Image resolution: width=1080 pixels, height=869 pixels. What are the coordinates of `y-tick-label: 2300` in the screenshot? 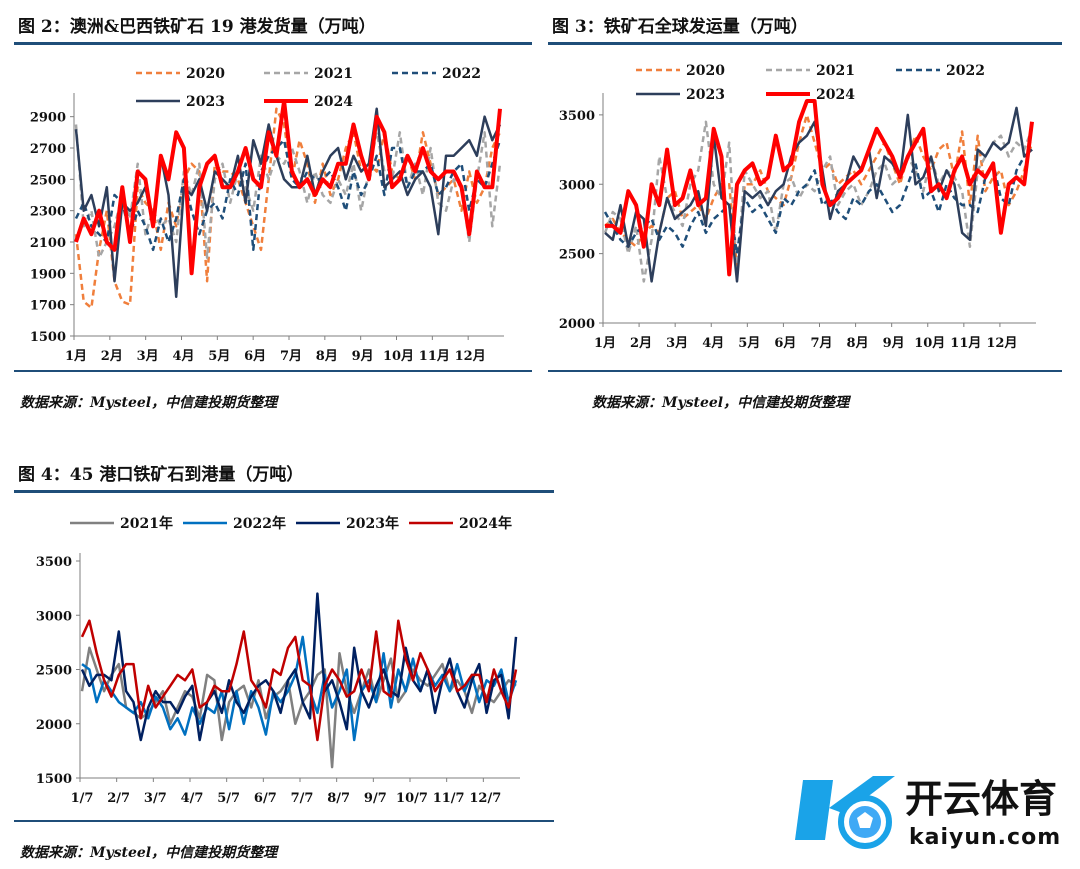 It's located at (48, 212).